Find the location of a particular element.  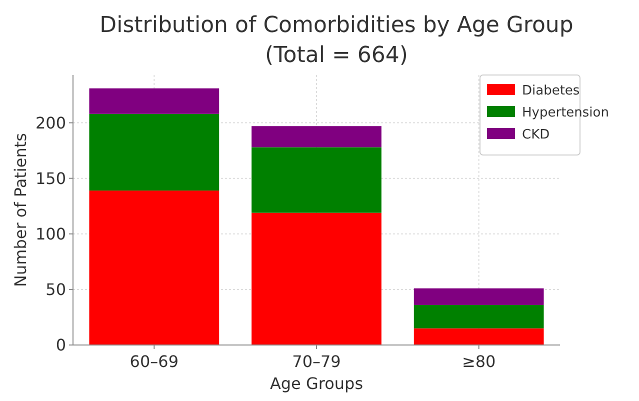

y-tick-label: 50 is located at coordinates (56, 290).